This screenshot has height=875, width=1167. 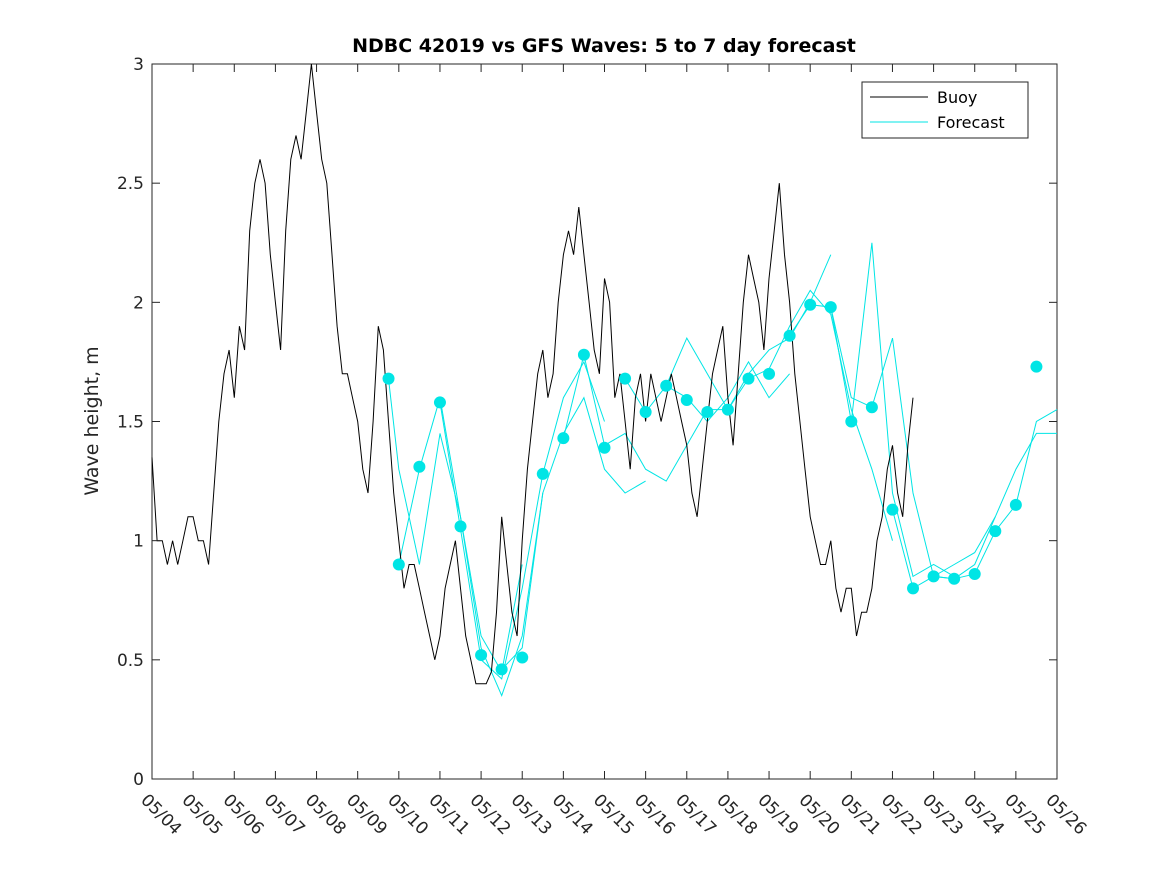 What do you see at coordinates (366, 814) in the screenshot?
I see `x-tick-label: 05/09` at bounding box center [366, 814].